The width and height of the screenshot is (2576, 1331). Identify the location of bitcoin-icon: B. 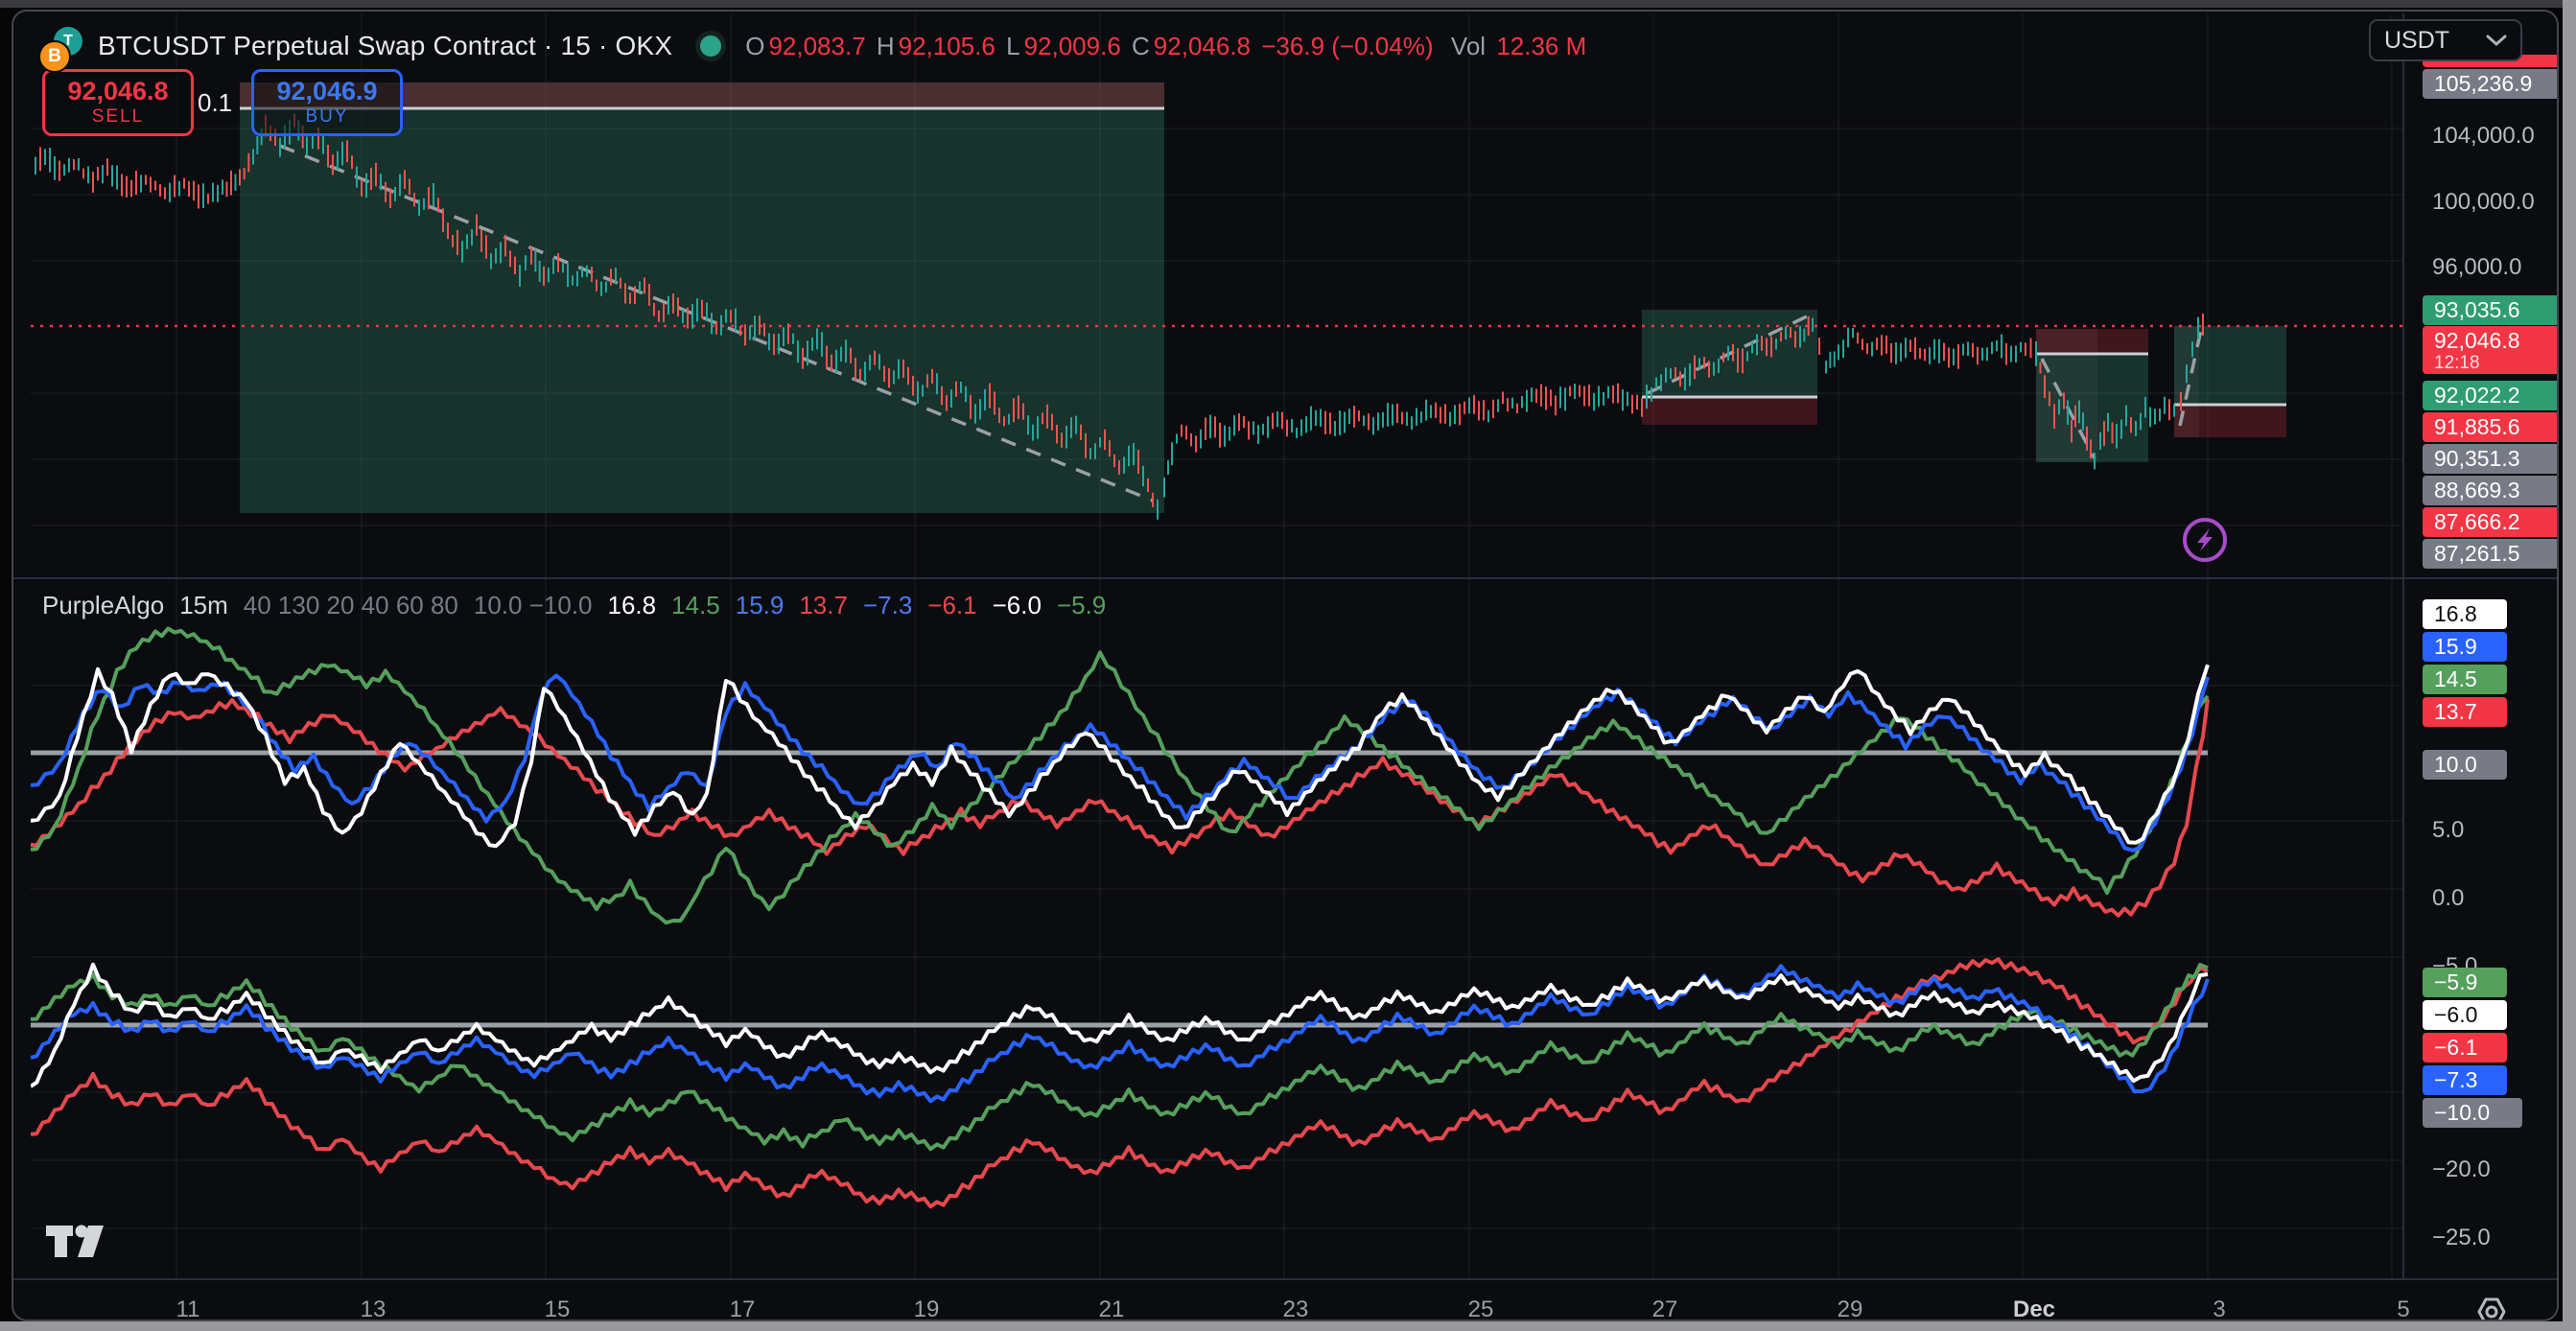
(54, 56).